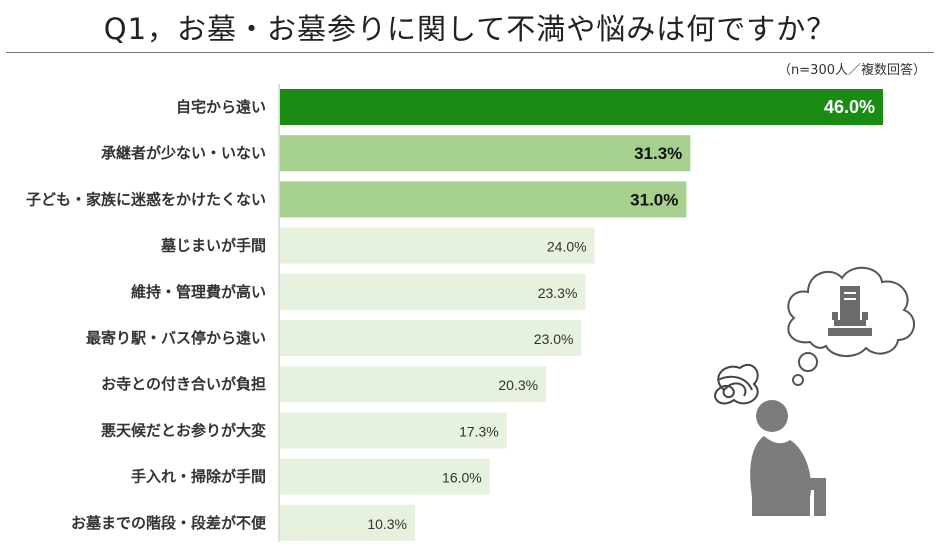 The width and height of the screenshot is (940, 546). I want to click on data-label: 46.0%, so click(849, 107).